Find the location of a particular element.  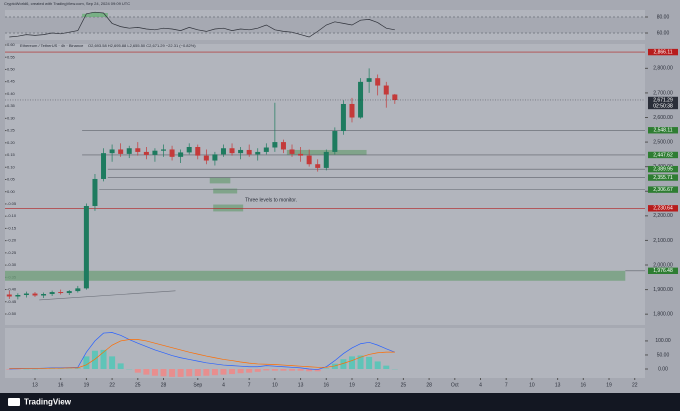

y2-tick-label: 0.20 is located at coordinates (11, 142).